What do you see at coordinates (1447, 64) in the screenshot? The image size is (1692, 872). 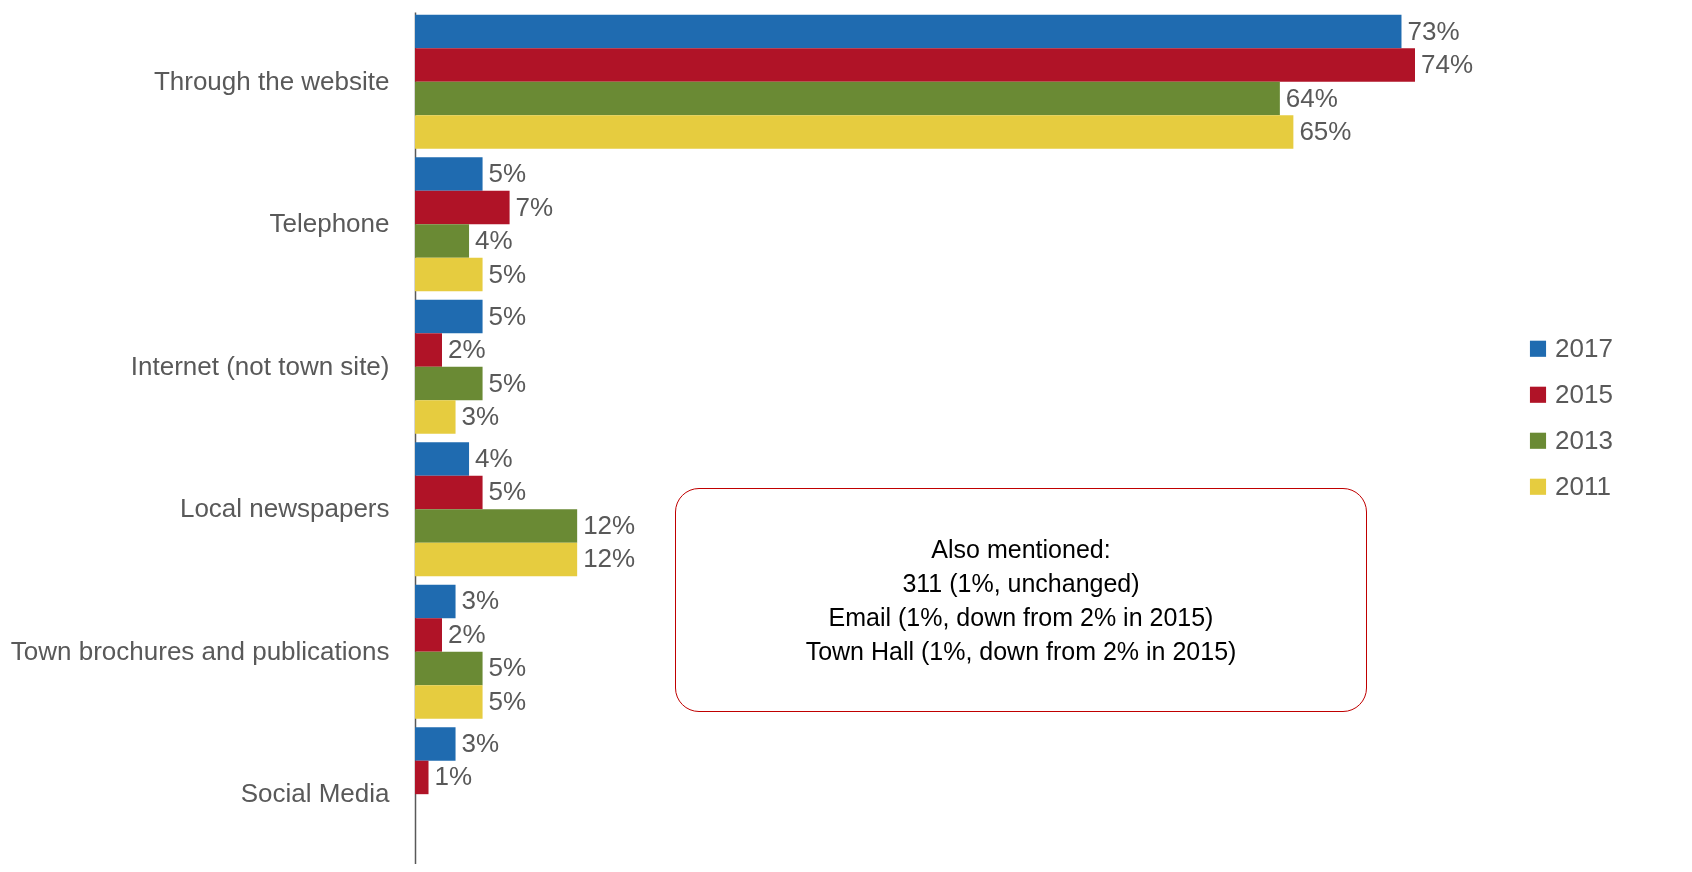 I see `data-label: 74%` at bounding box center [1447, 64].